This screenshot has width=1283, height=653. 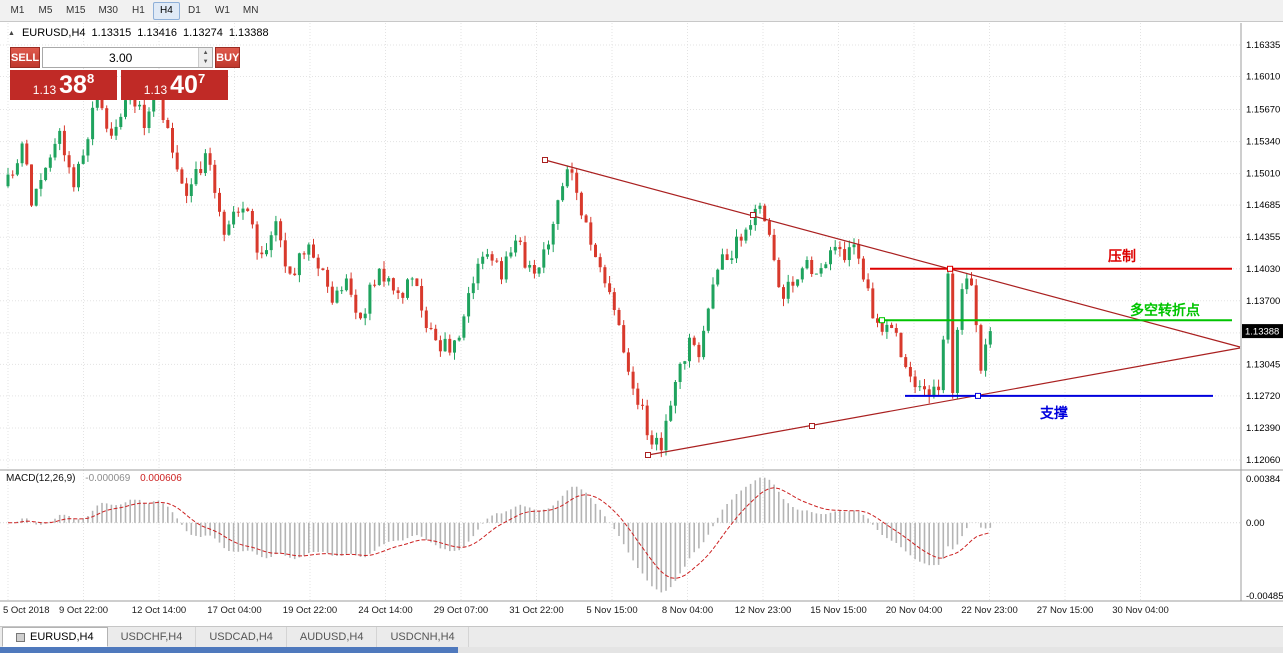 I want to click on sell-button: SELL, so click(x=25, y=57).